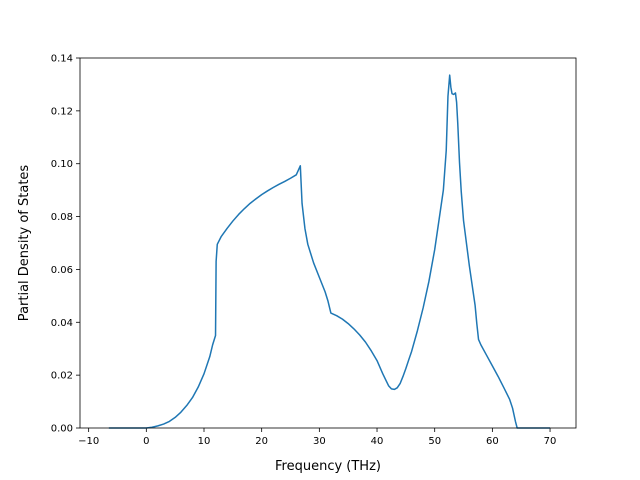 The image size is (640, 480). I want to click on y-tick-label: 0.06, so click(62, 270).